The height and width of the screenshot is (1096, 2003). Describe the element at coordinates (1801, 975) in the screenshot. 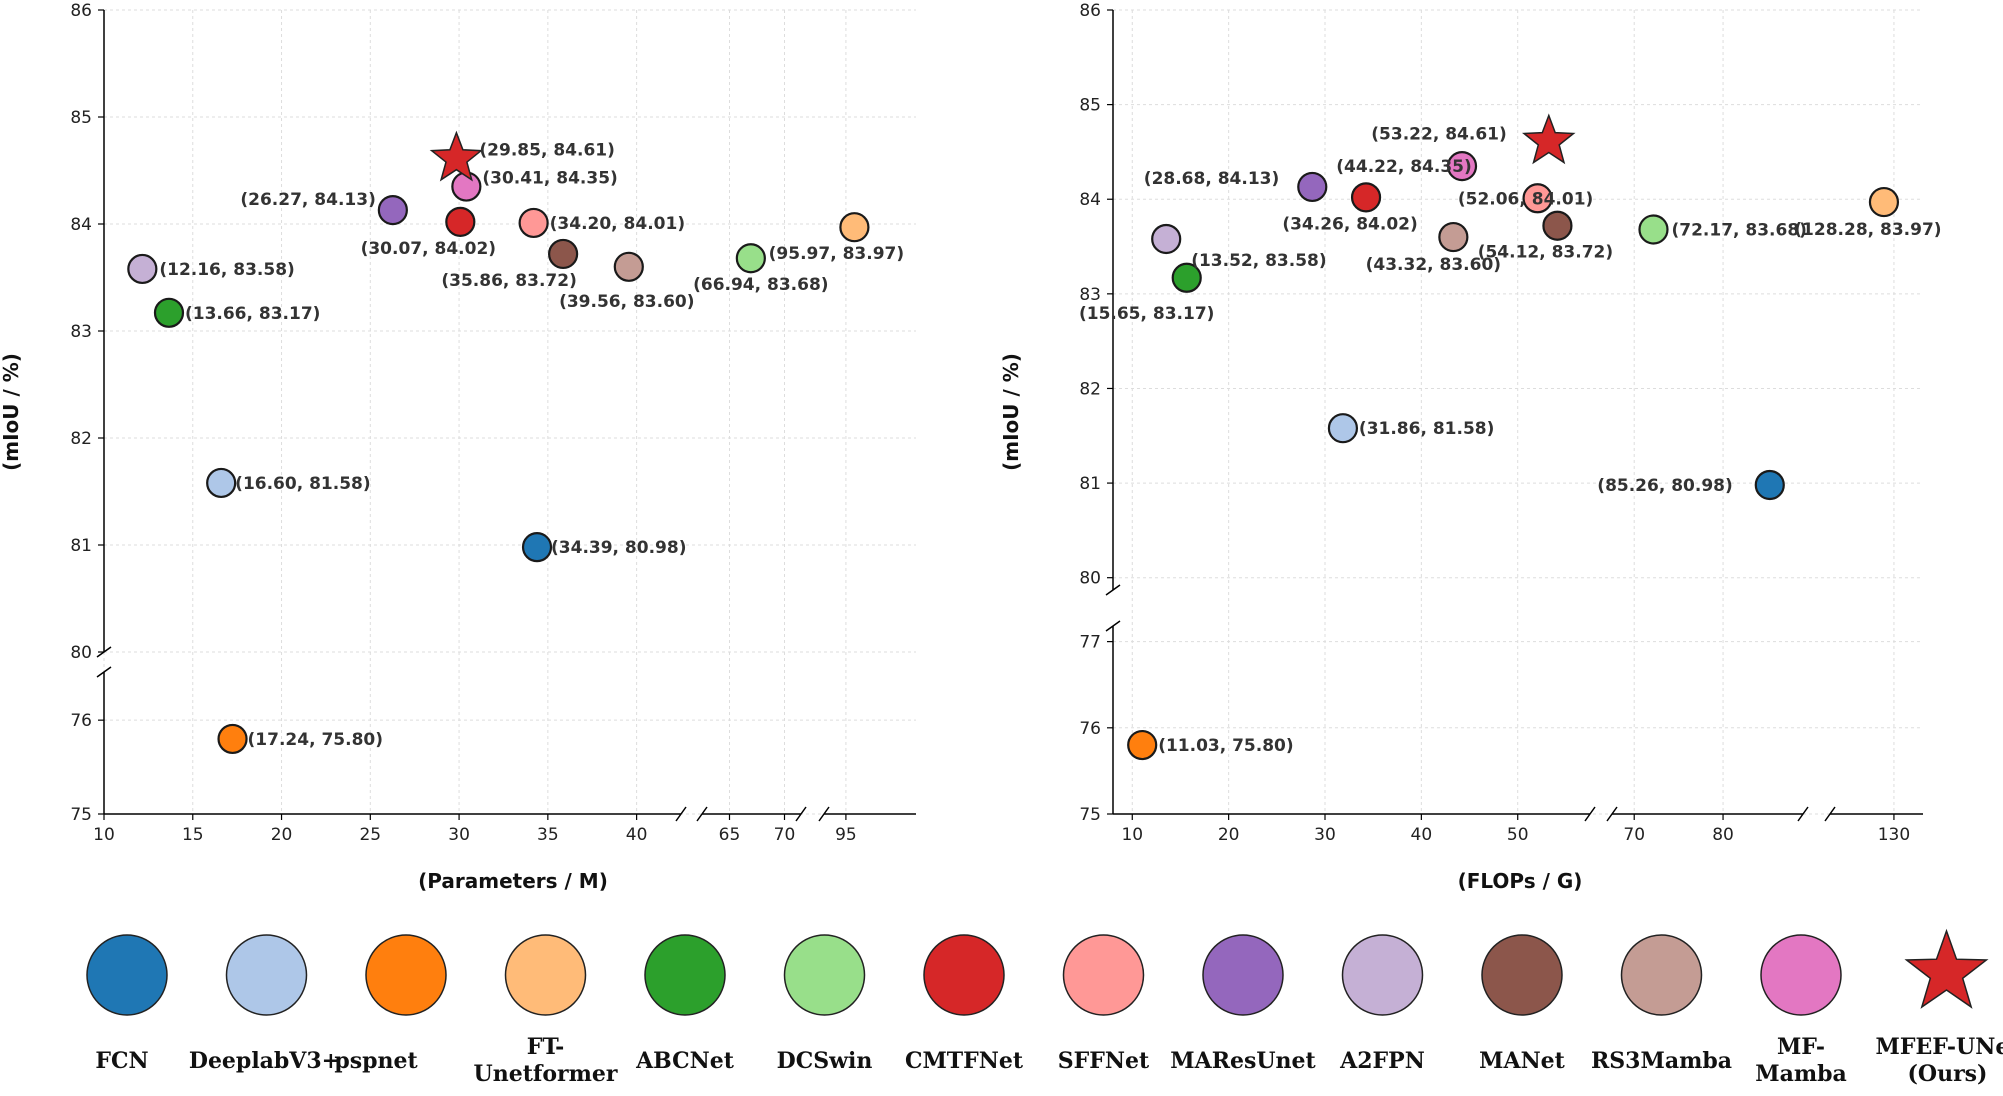

I see `legend-marker-mf-mamba` at that location.